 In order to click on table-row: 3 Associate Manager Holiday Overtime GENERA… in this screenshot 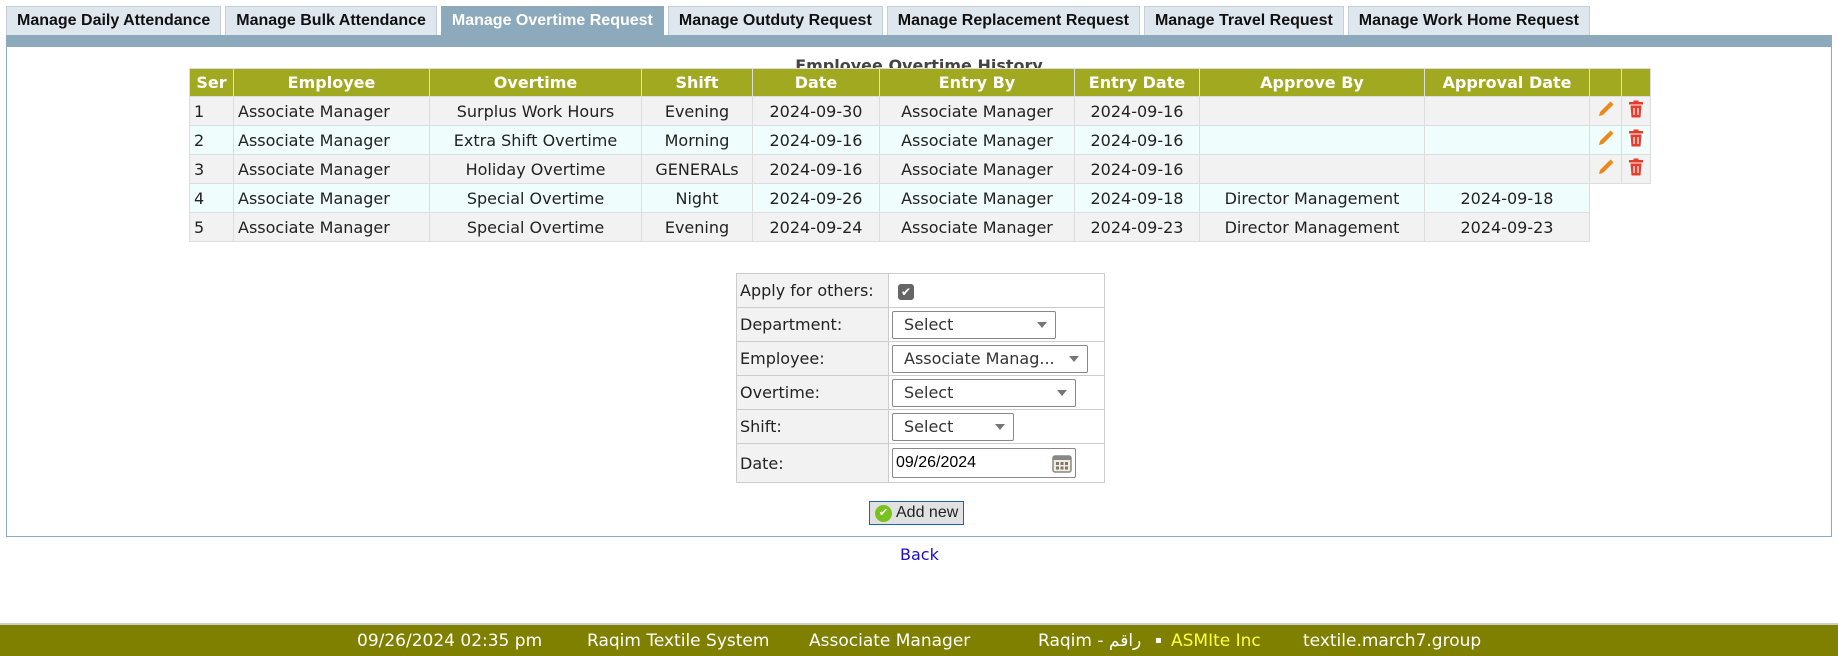, I will do `click(920, 169)`.